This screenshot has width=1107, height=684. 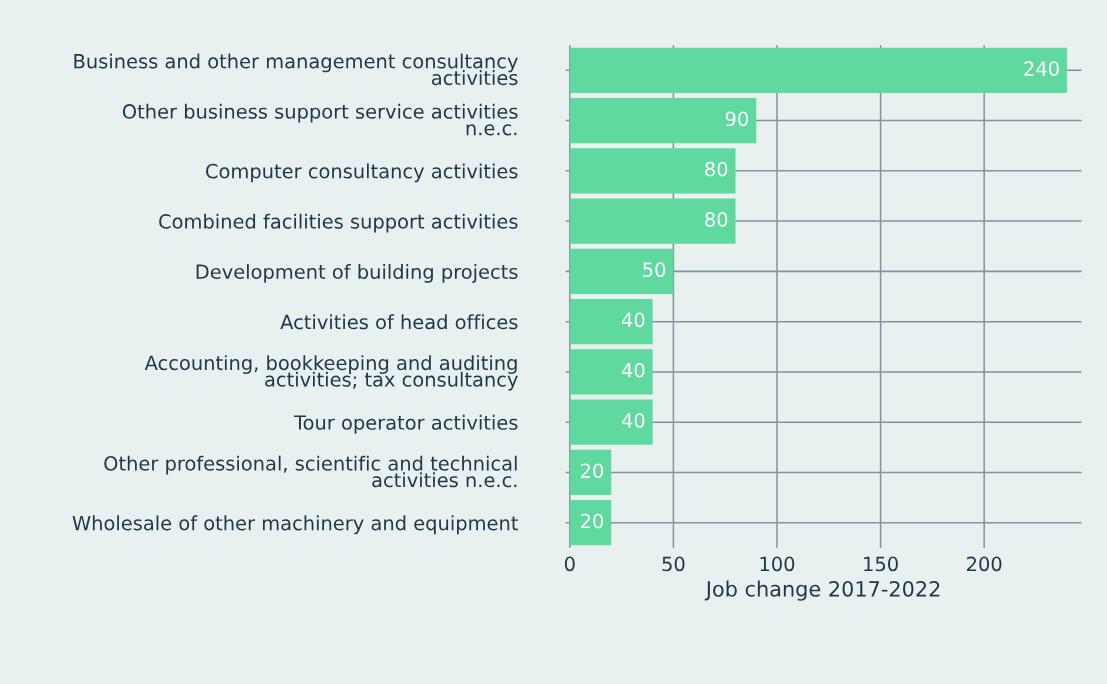 I want to click on y-tick-label: Combined facilities support activities, so click(x=338, y=223).